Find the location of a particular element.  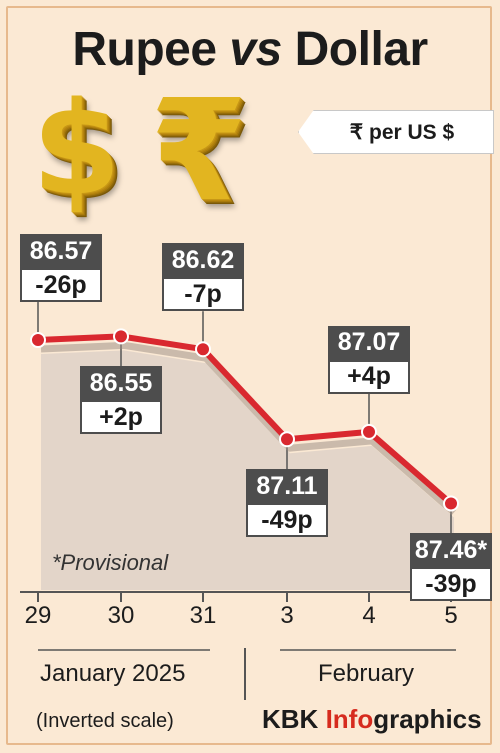

provisional-note: *Provisional is located at coordinates (110, 562).